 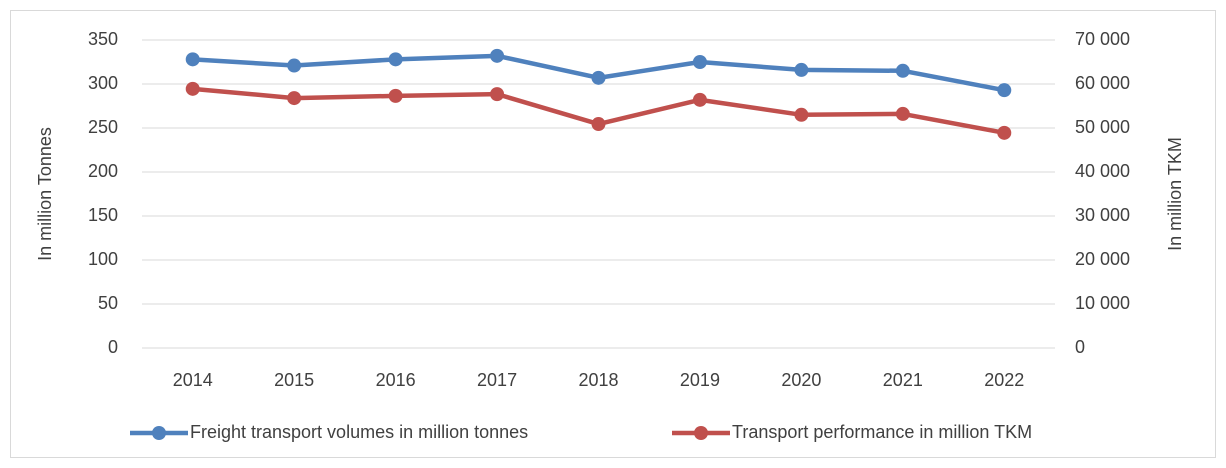 I want to click on y-tick-label: 150, so click(x=103, y=215).